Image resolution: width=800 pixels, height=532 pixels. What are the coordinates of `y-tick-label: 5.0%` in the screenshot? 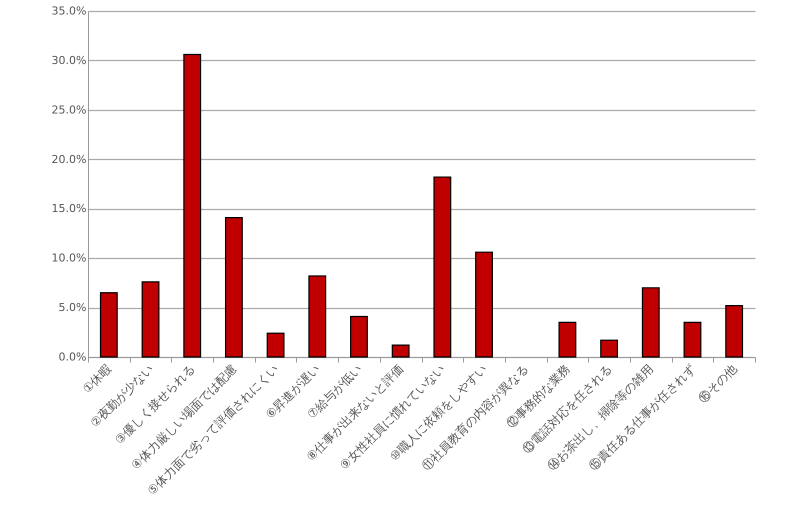 It's located at (72, 307).